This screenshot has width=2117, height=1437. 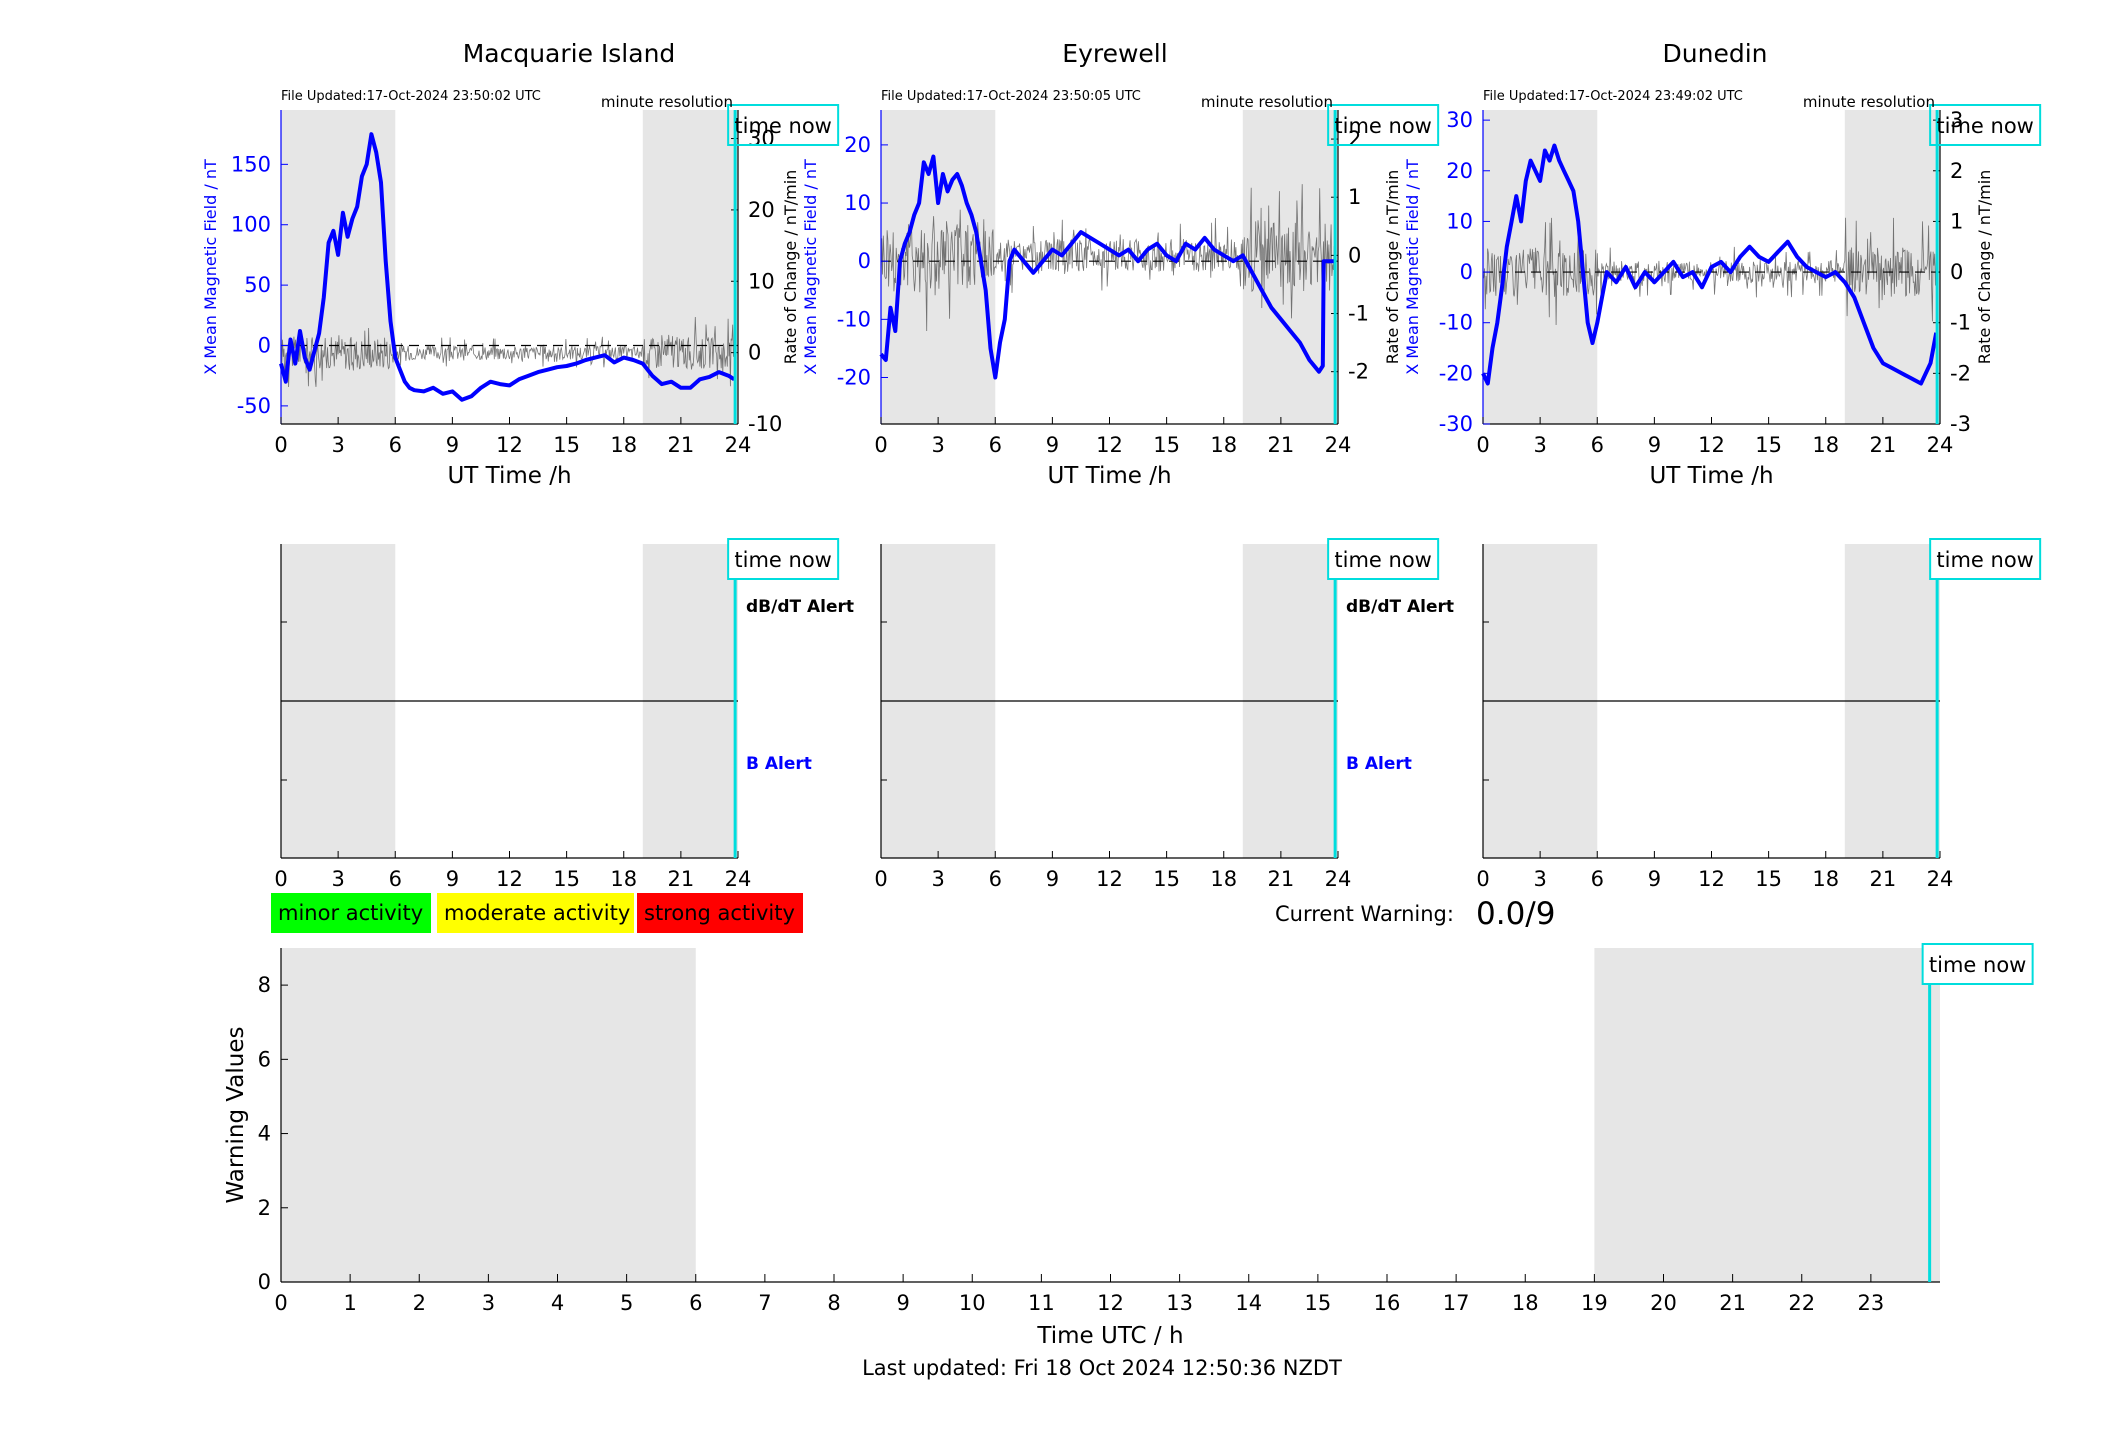 What do you see at coordinates (1164, 714) in the screenshot?
I see `alert-panel-eyrewell: 0 3 6 9 12 15 18 21 24 time now dB/dT Alert B Alert` at bounding box center [1164, 714].